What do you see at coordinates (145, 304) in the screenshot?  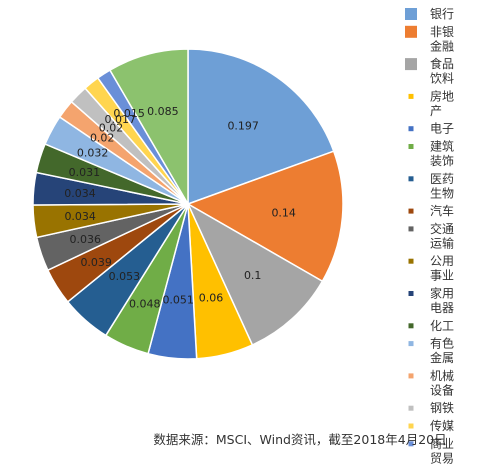 I see `pie-value-label-5: 0.048` at bounding box center [145, 304].